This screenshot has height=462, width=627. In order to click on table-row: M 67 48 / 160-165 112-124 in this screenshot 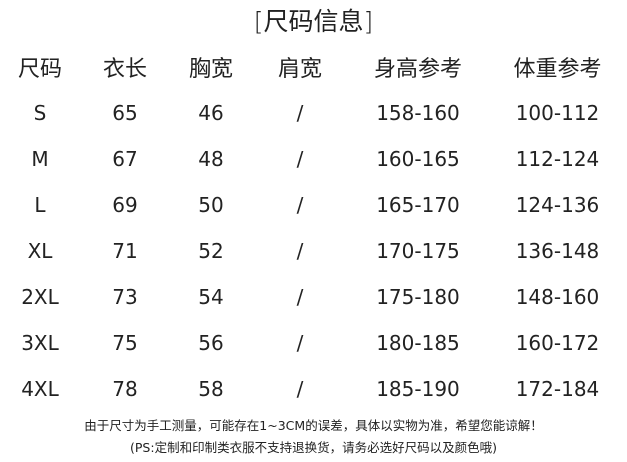, I will do `click(313, 159)`.